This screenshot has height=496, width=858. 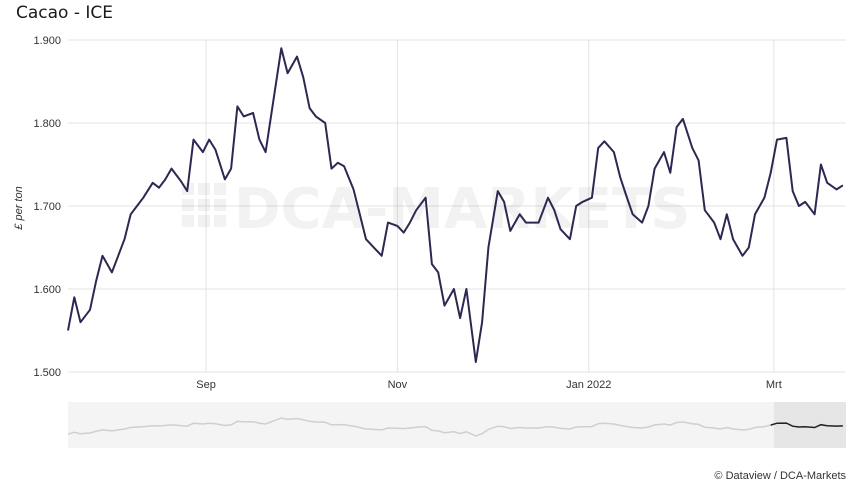 I want to click on x-tick-label: Mrt, so click(x=774, y=385).